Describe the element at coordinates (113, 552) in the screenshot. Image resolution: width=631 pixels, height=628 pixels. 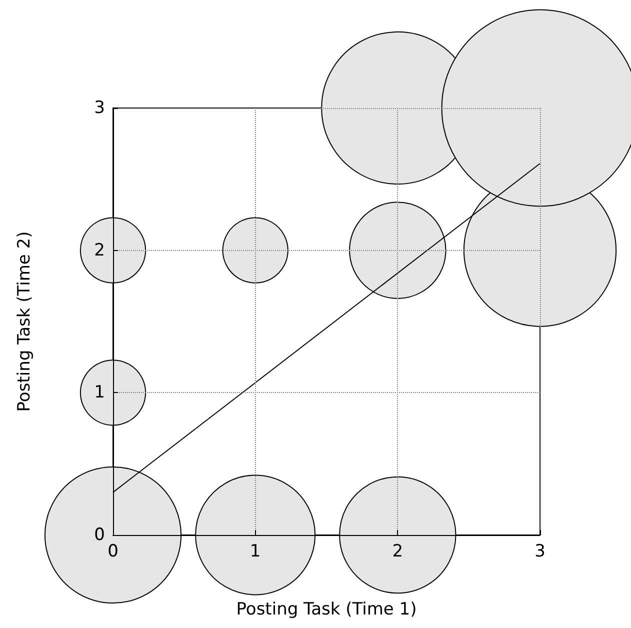
I see `x-tick-label: 0` at that location.